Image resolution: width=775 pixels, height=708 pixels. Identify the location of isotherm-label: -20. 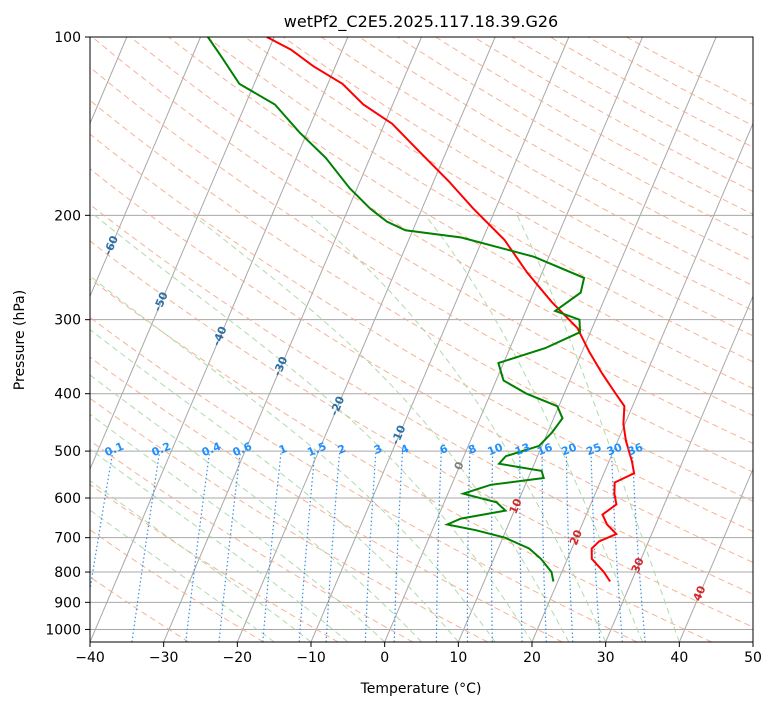
(338, 406).